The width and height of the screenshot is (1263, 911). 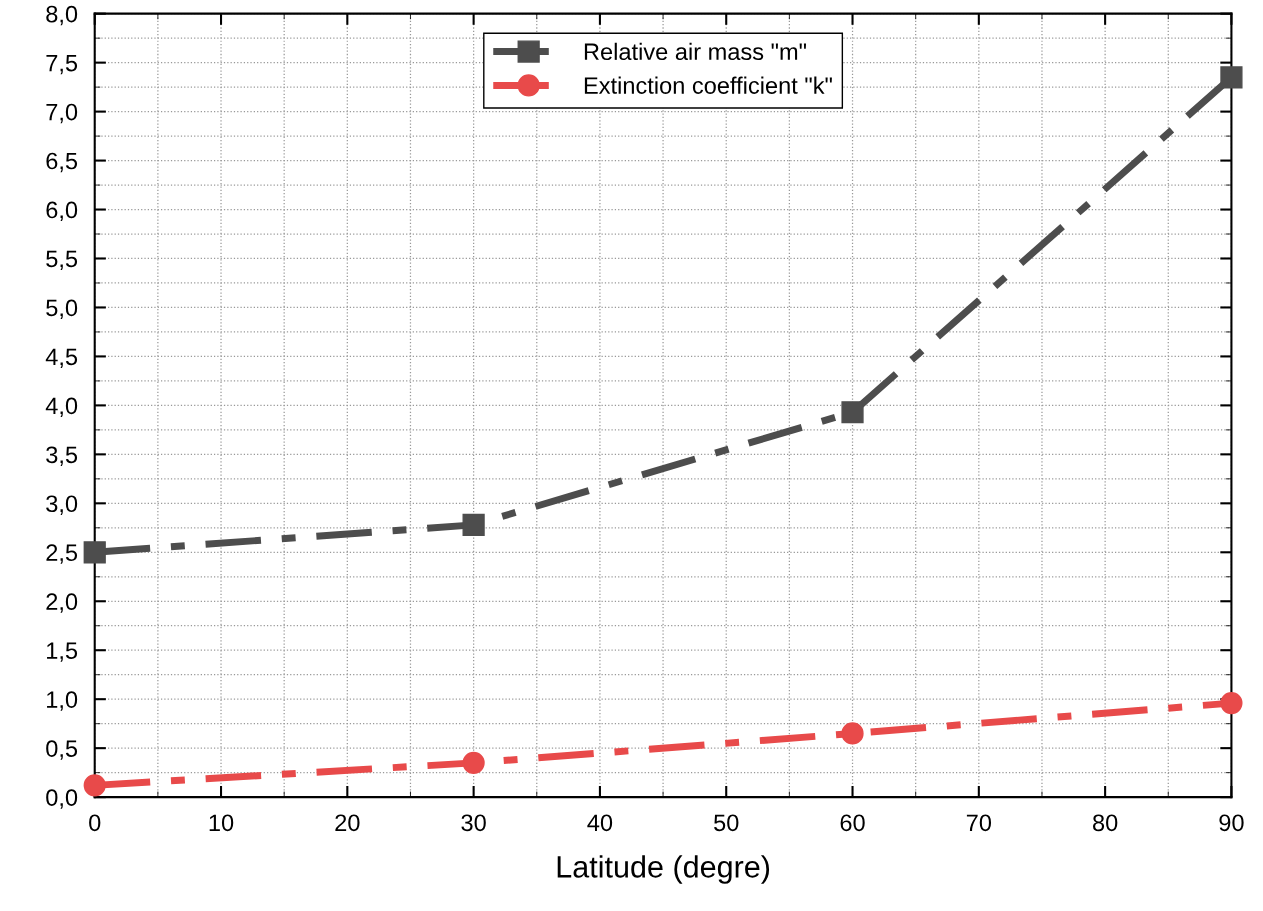 What do you see at coordinates (852, 823) in the screenshot?
I see `x-tick-label: 60` at bounding box center [852, 823].